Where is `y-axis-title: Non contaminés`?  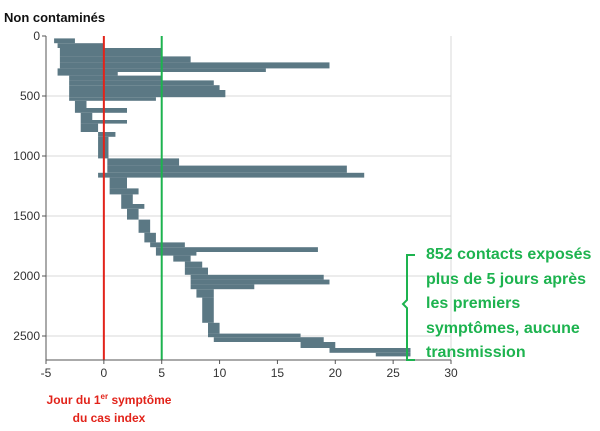
y-axis-title: Non contaminés is located at coordinates (55, 17).